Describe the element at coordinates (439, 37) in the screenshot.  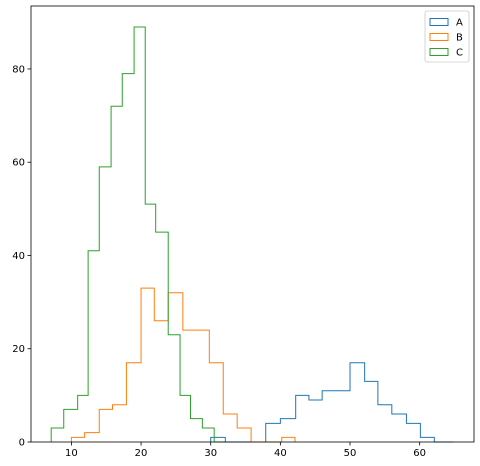
I see `legend-swatch-B` at that location.